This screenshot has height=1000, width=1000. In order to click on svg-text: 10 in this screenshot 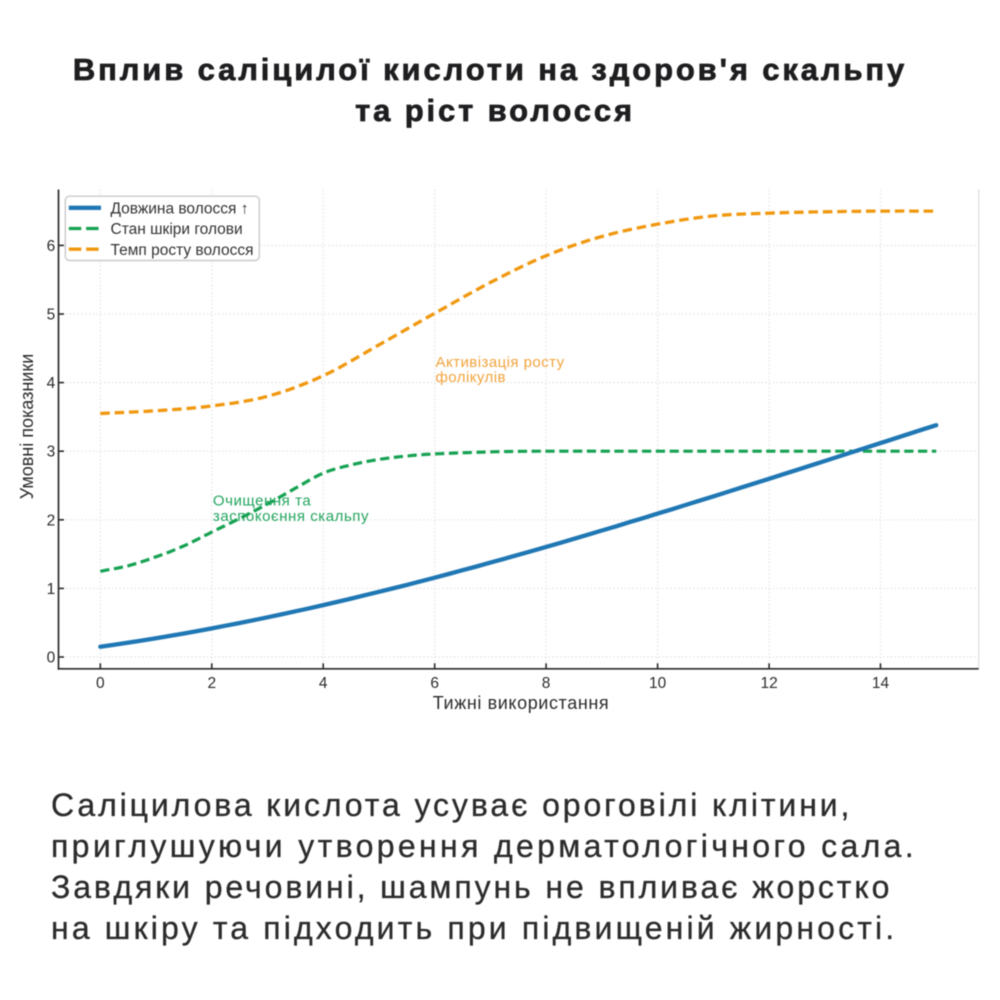, I will do `click(658, 683)`.